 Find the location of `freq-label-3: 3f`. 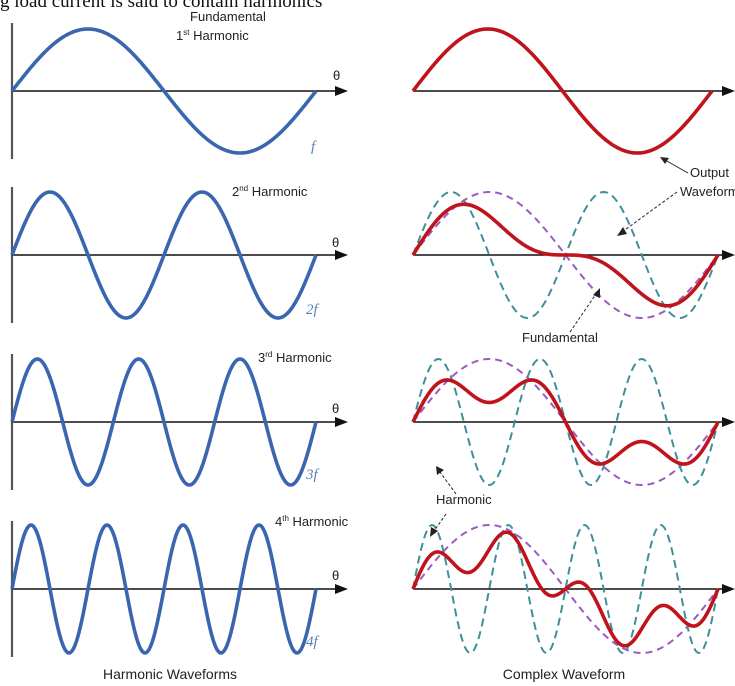

freq-label-3: 3f is located at coordinates (312, 475).